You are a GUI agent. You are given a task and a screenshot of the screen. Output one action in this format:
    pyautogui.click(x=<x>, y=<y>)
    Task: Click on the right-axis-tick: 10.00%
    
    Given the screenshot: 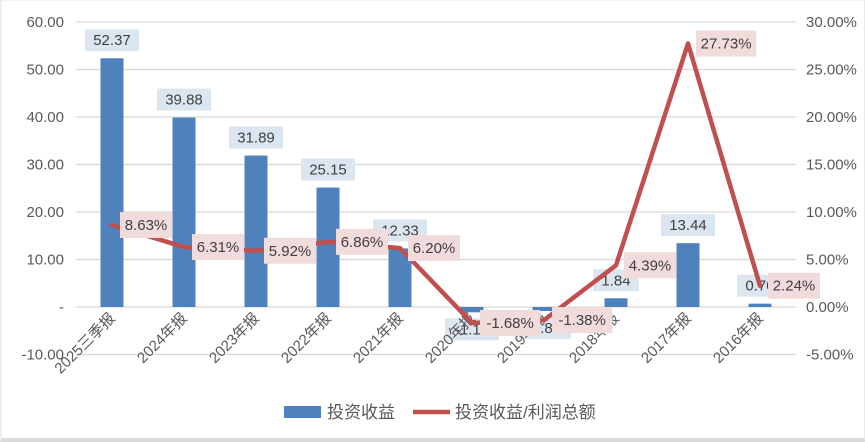 What is the action you would take?
    pyautogui.click(x=831, y=212)
    